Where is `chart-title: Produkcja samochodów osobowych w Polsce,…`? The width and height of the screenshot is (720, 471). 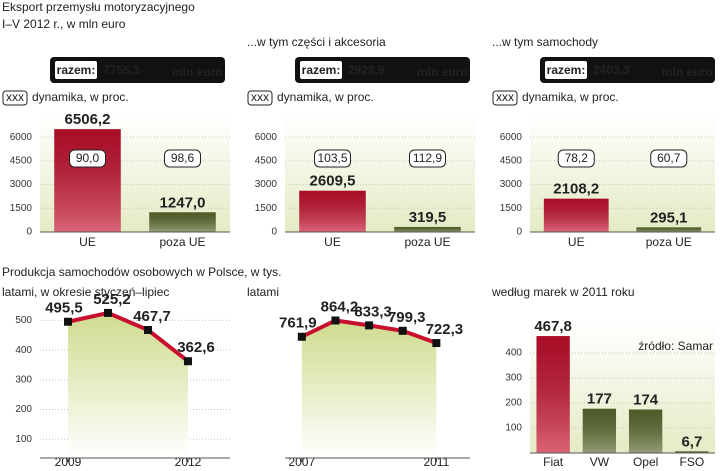
chart-title: Produkcja samochodów osobowych w Polsce,… is located at coordinates (141, 272).